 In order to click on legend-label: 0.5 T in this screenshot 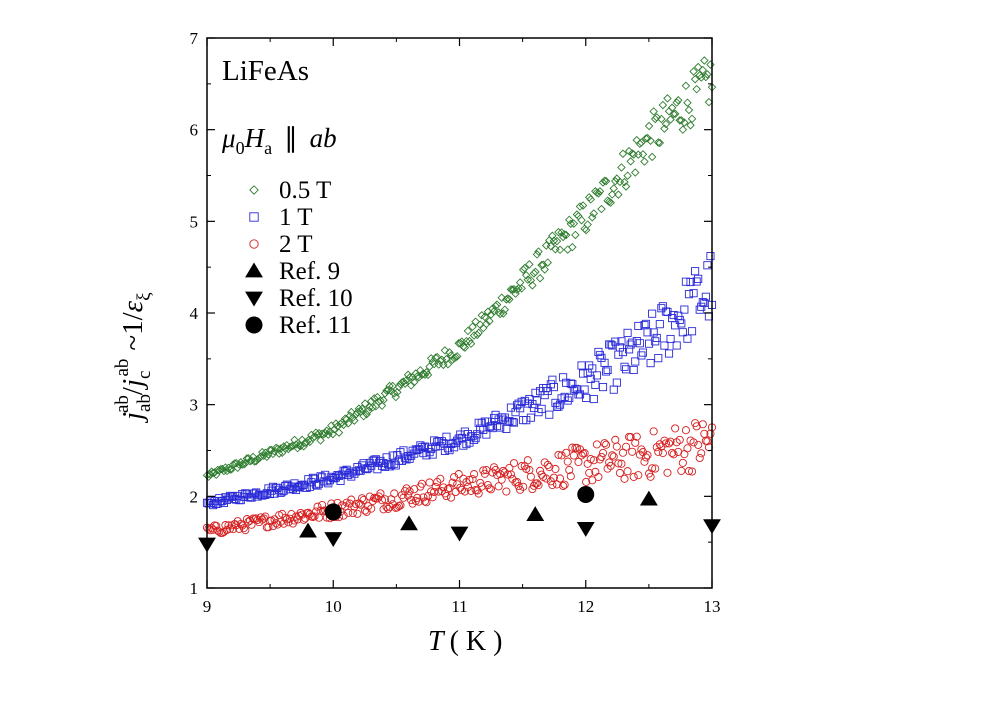, I will do `click(305, 190)`.